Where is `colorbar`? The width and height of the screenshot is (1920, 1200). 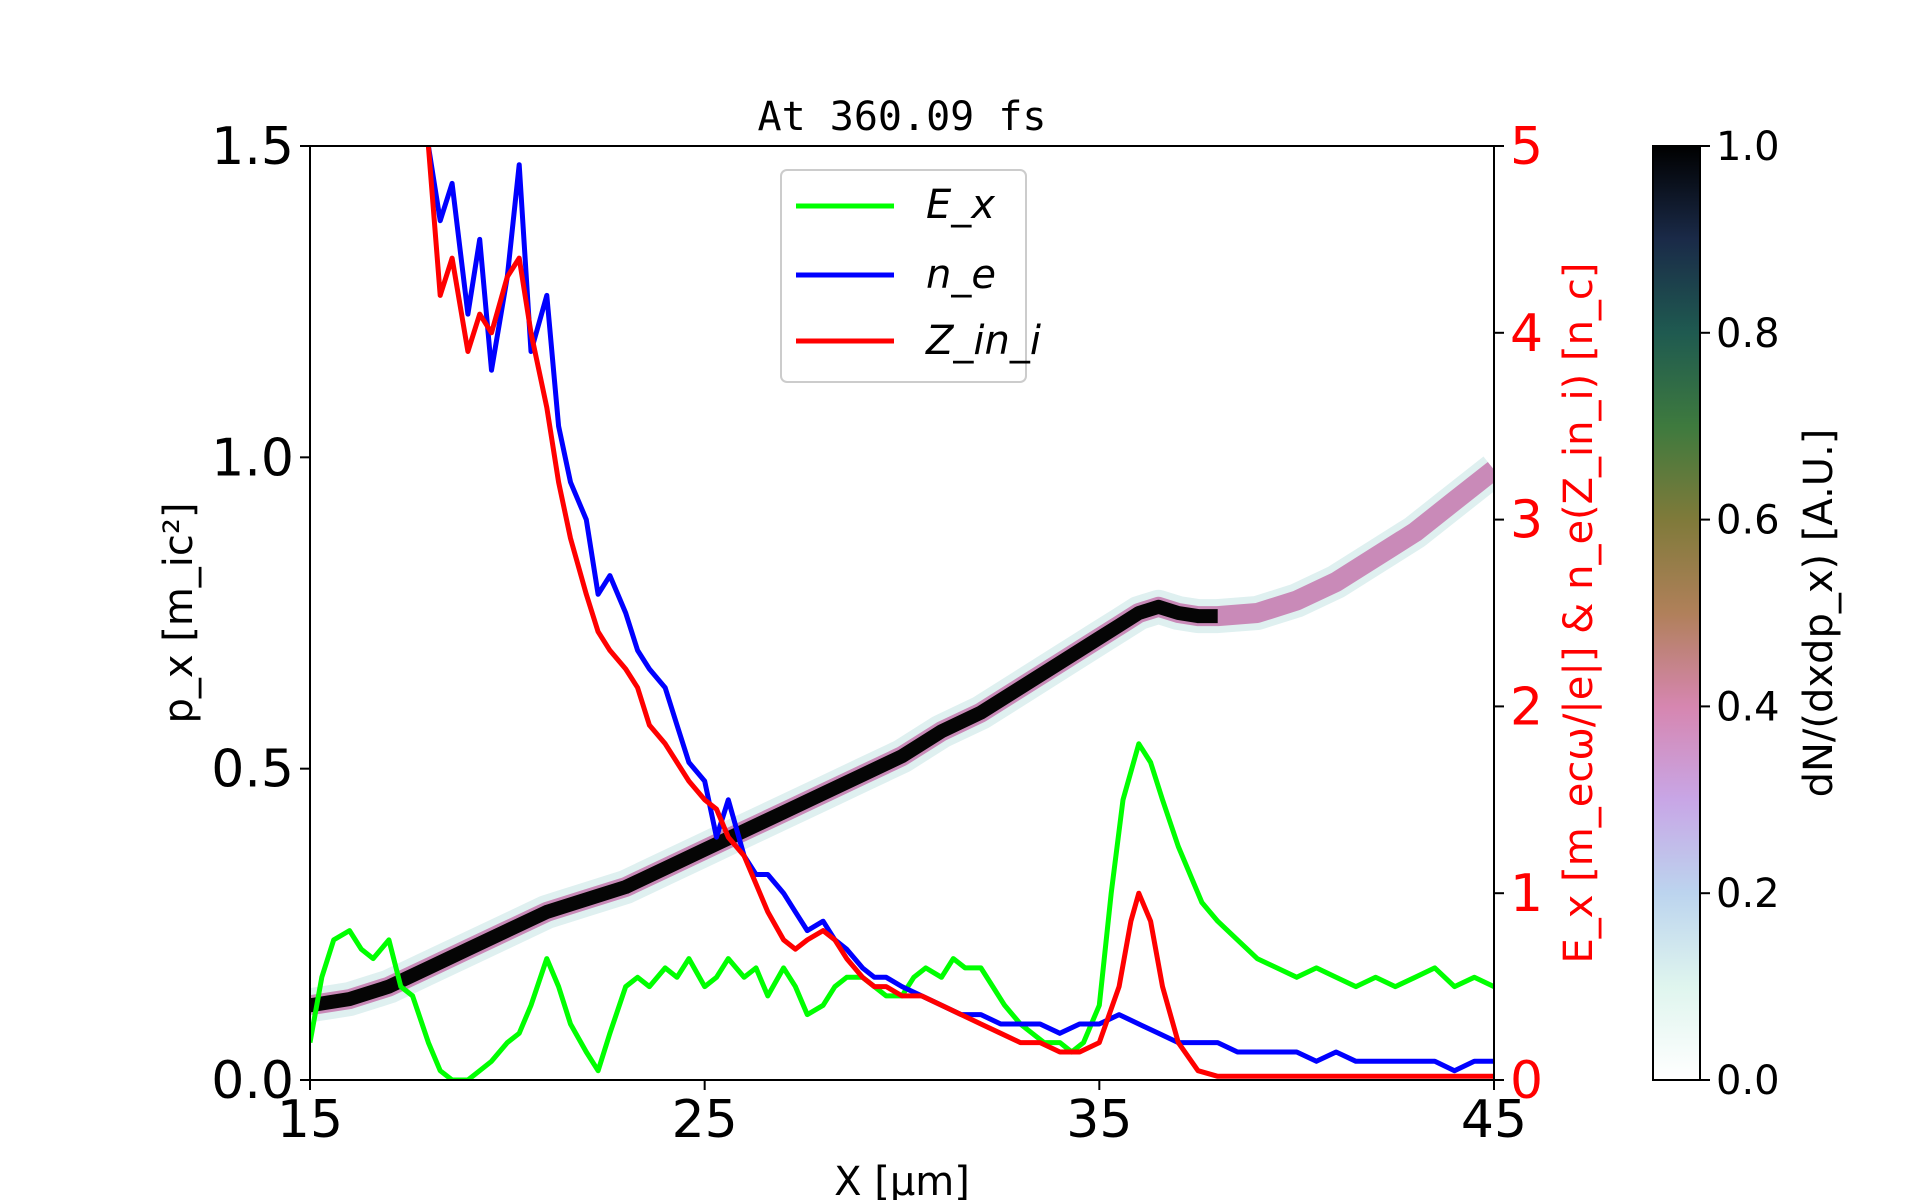
colorbar is located at coordinates (1676, 613).